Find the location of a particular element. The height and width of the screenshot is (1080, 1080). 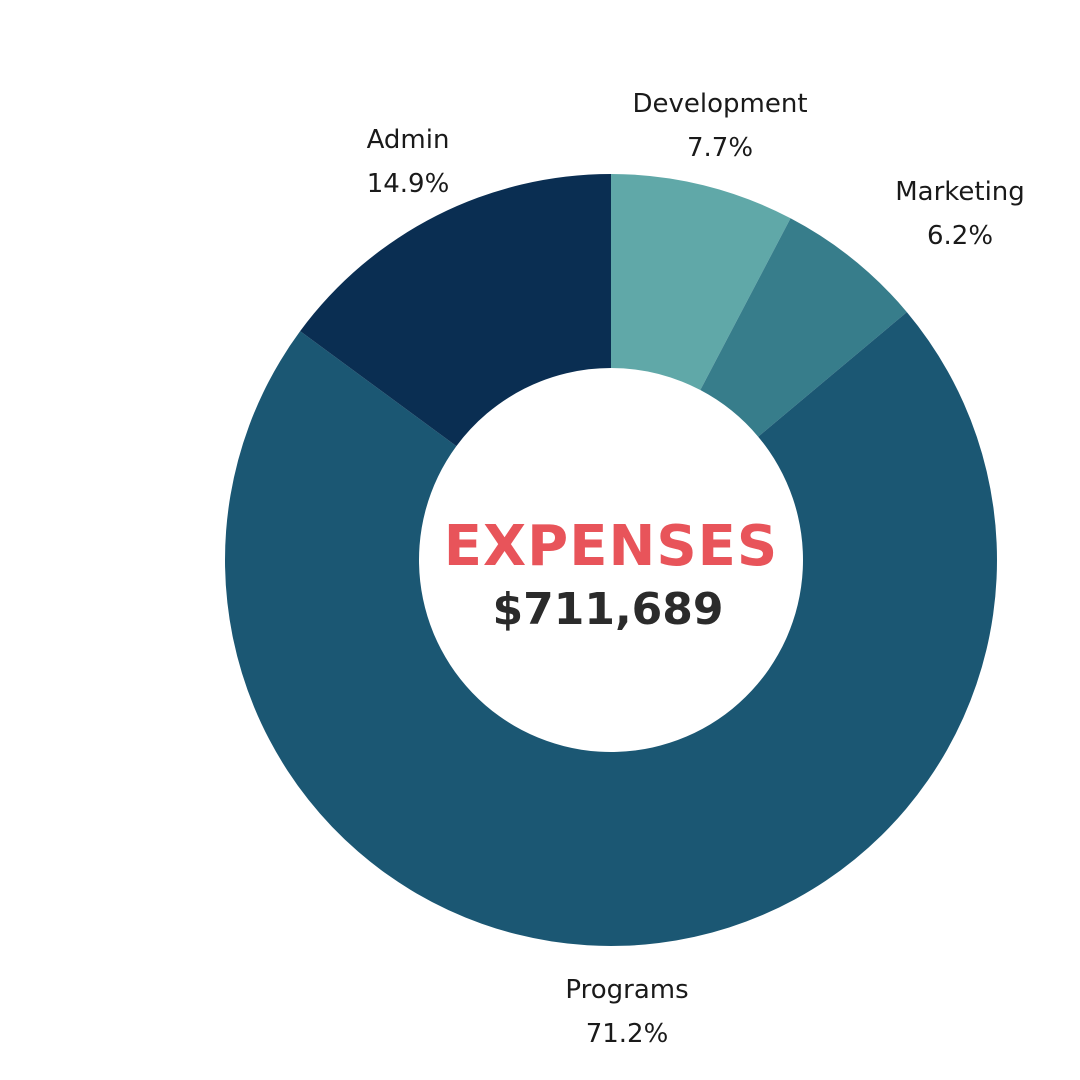

slice-percent-marketing: 6.2% is located at coordinates (960, 236).